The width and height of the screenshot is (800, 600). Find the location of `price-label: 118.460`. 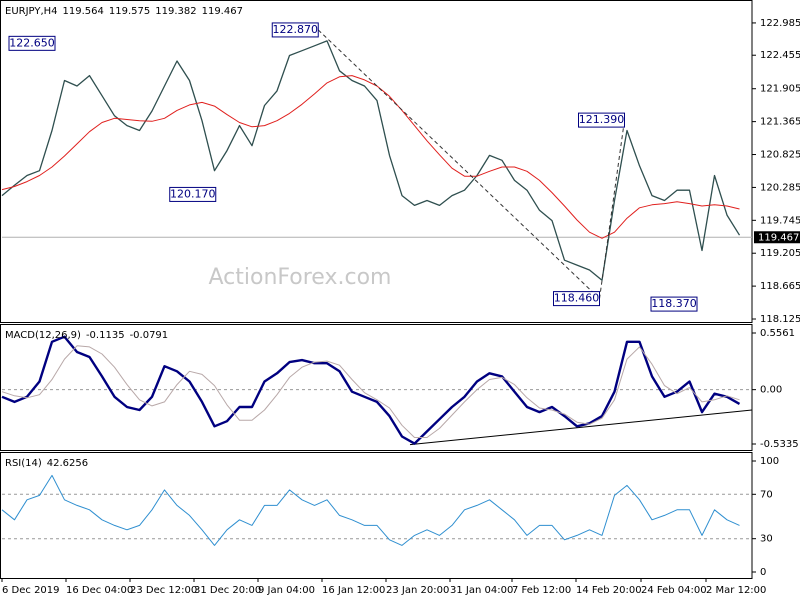

price-label: 118.460 is located at coordinates (577, 298).